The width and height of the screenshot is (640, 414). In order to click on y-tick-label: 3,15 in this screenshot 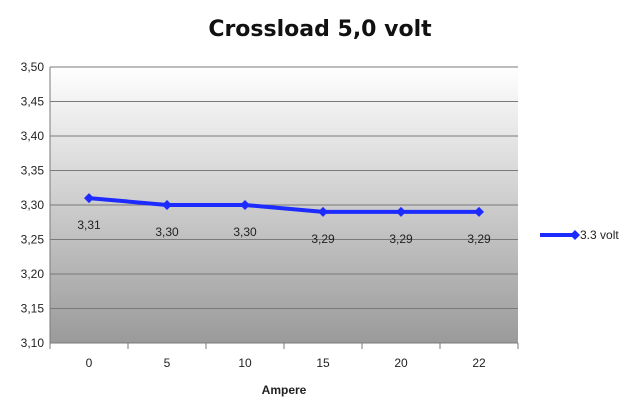, I will do `click(33, 309)`.